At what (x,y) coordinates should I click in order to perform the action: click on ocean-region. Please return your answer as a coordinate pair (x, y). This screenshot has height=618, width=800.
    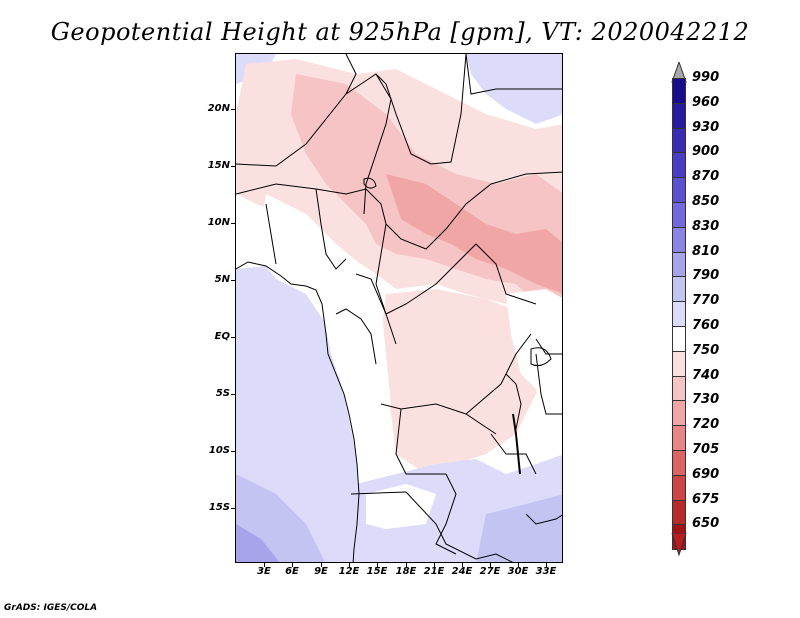
    Looking at the image, I should click on (297, 414).